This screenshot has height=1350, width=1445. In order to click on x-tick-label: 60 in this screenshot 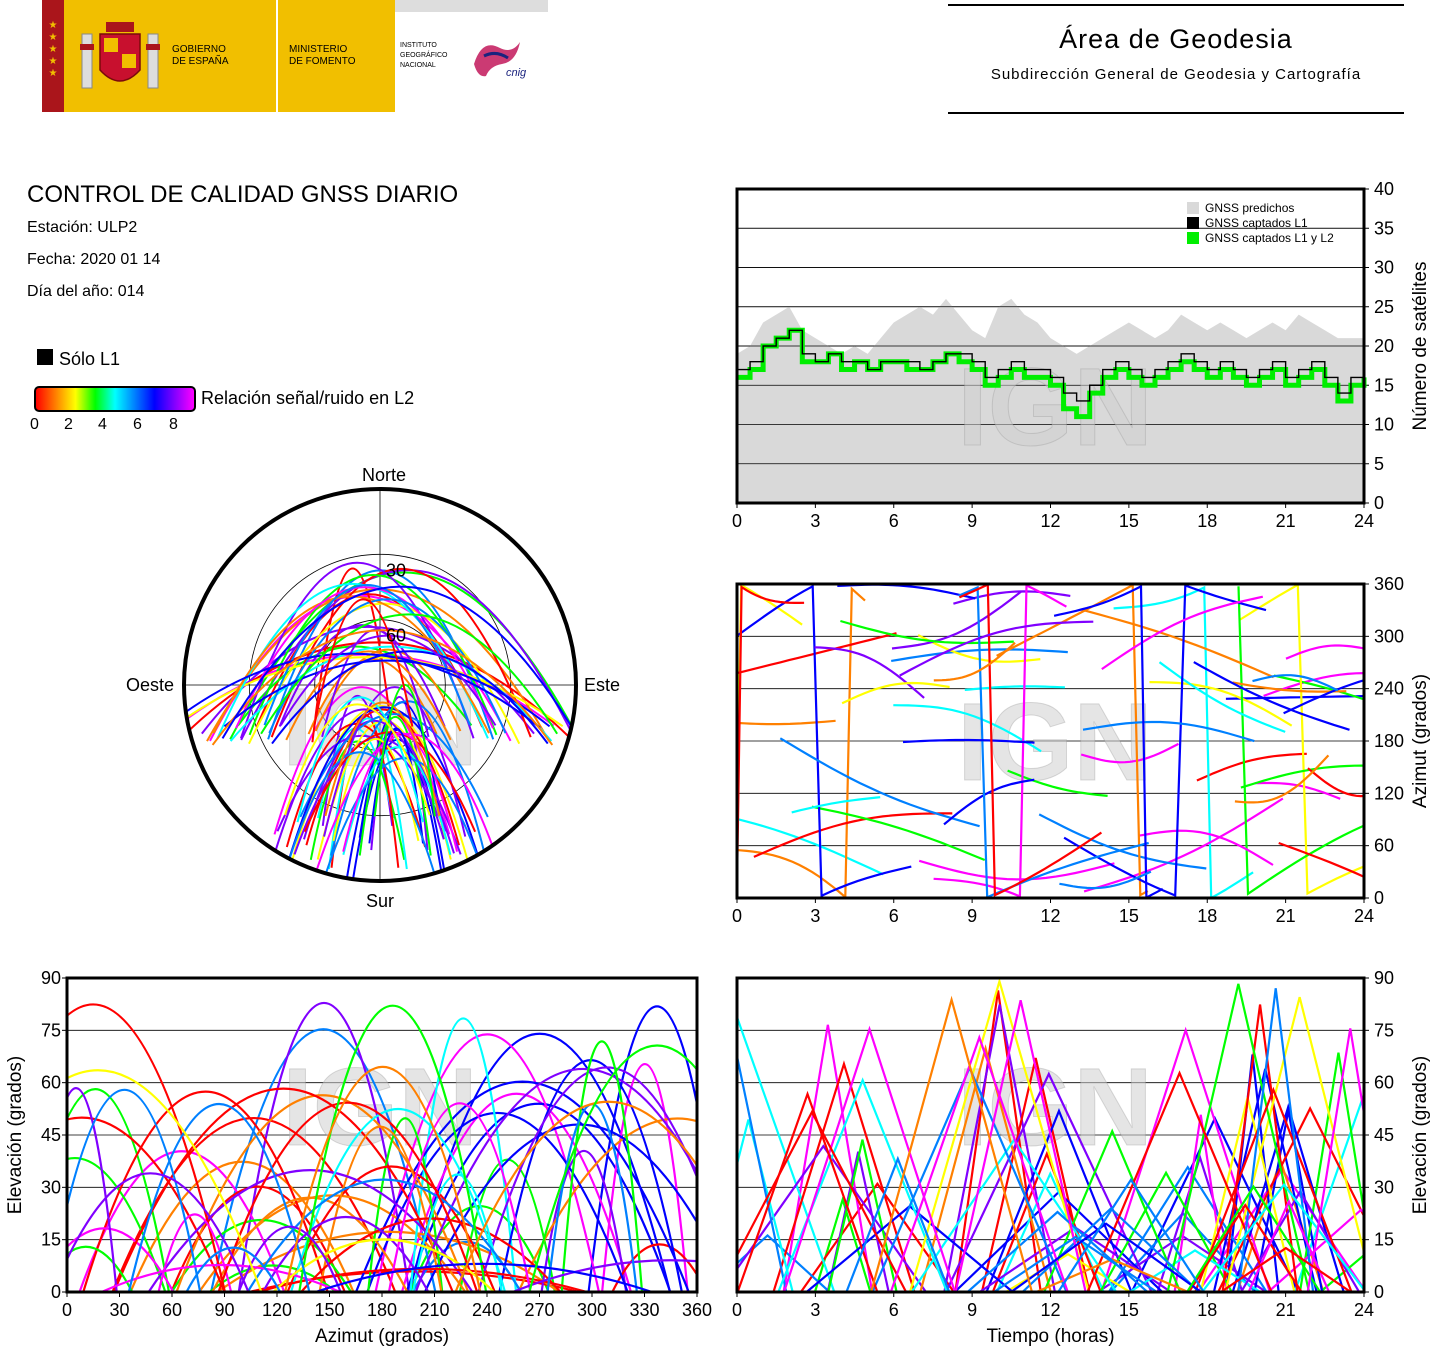, I will do `click(172, 1310)`.